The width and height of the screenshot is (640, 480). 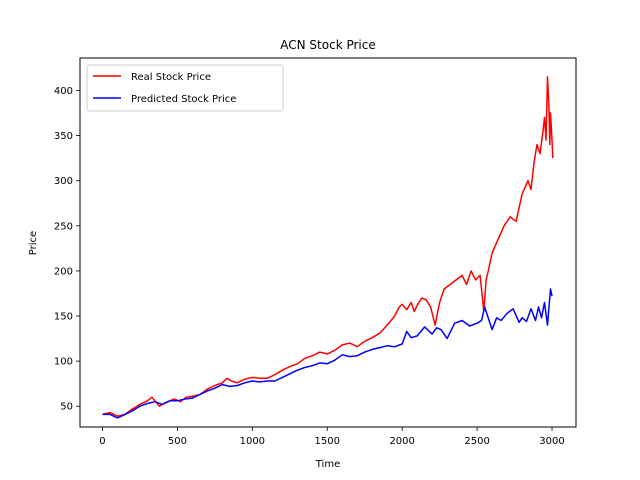 What do you see at coordinates (63, 181) in the screenshot?
I see `y-tick-label: 300` at bounding box center [63, 181].